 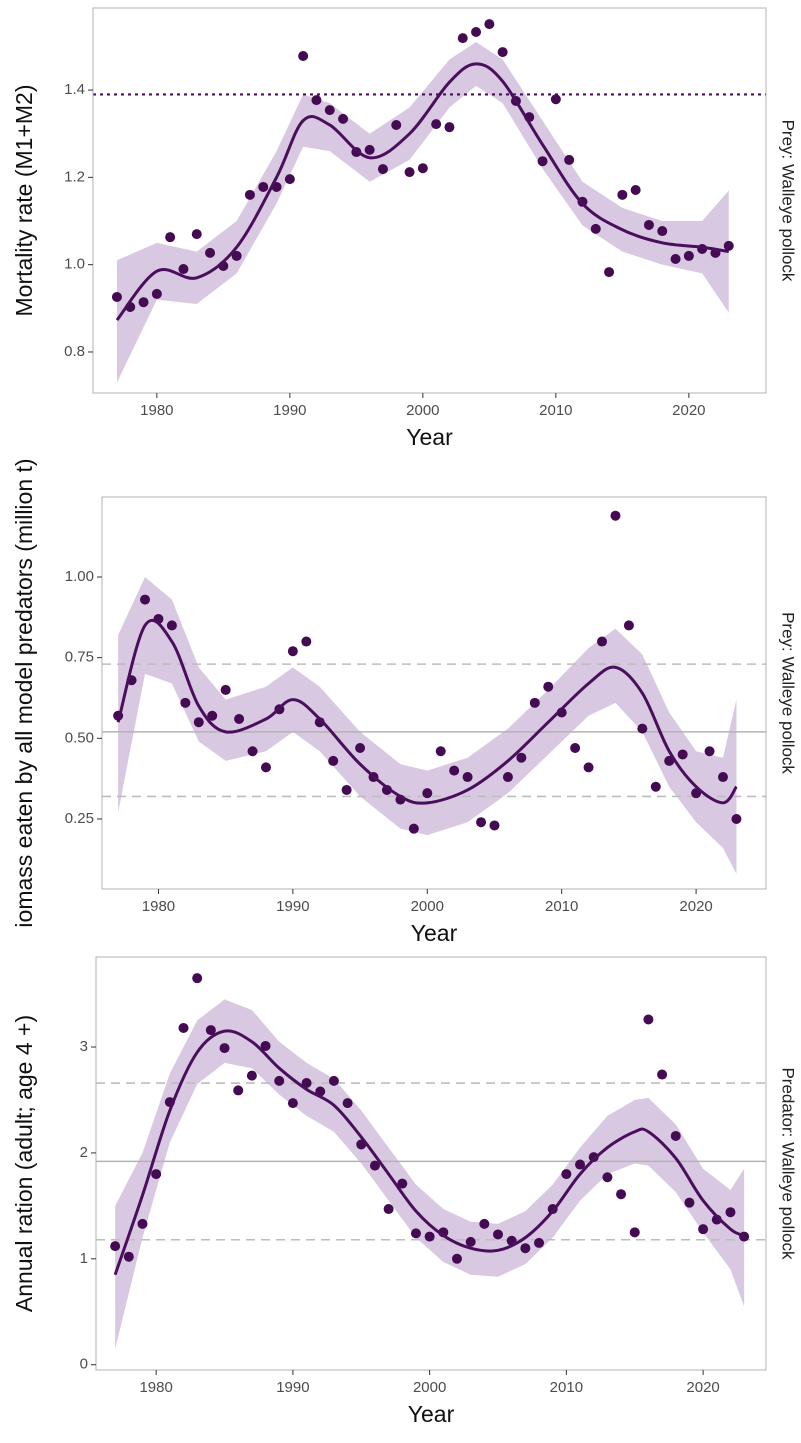 What do you see at coordinates (24, 201) in the screenshot?
I see `y-axis-title: Mortality rate (M1+M2)` at bounding box center [24, 201].